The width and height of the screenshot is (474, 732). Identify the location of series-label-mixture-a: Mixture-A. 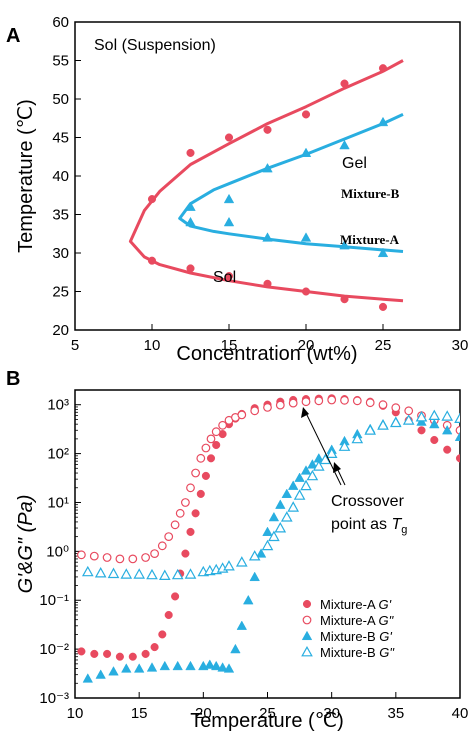
(370, 239).